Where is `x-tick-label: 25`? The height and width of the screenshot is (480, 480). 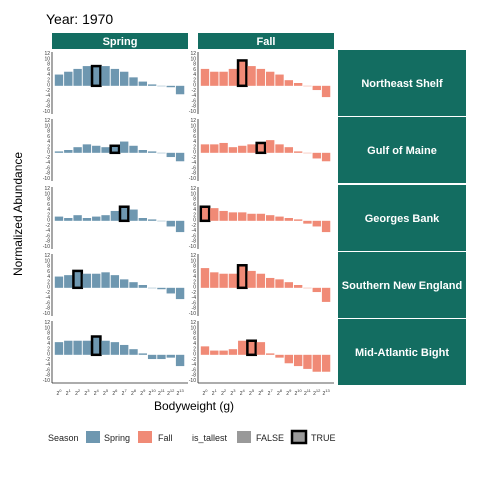 x-tick-label: 25 is located at coordinates (106, 392).